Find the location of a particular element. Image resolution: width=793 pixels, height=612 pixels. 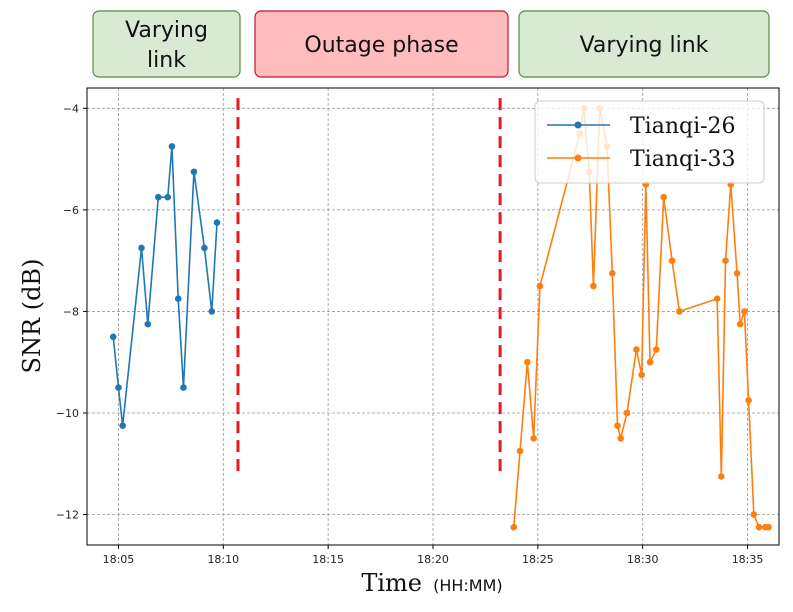

banner-line: Outage phase is located at coordinates (381, 45).